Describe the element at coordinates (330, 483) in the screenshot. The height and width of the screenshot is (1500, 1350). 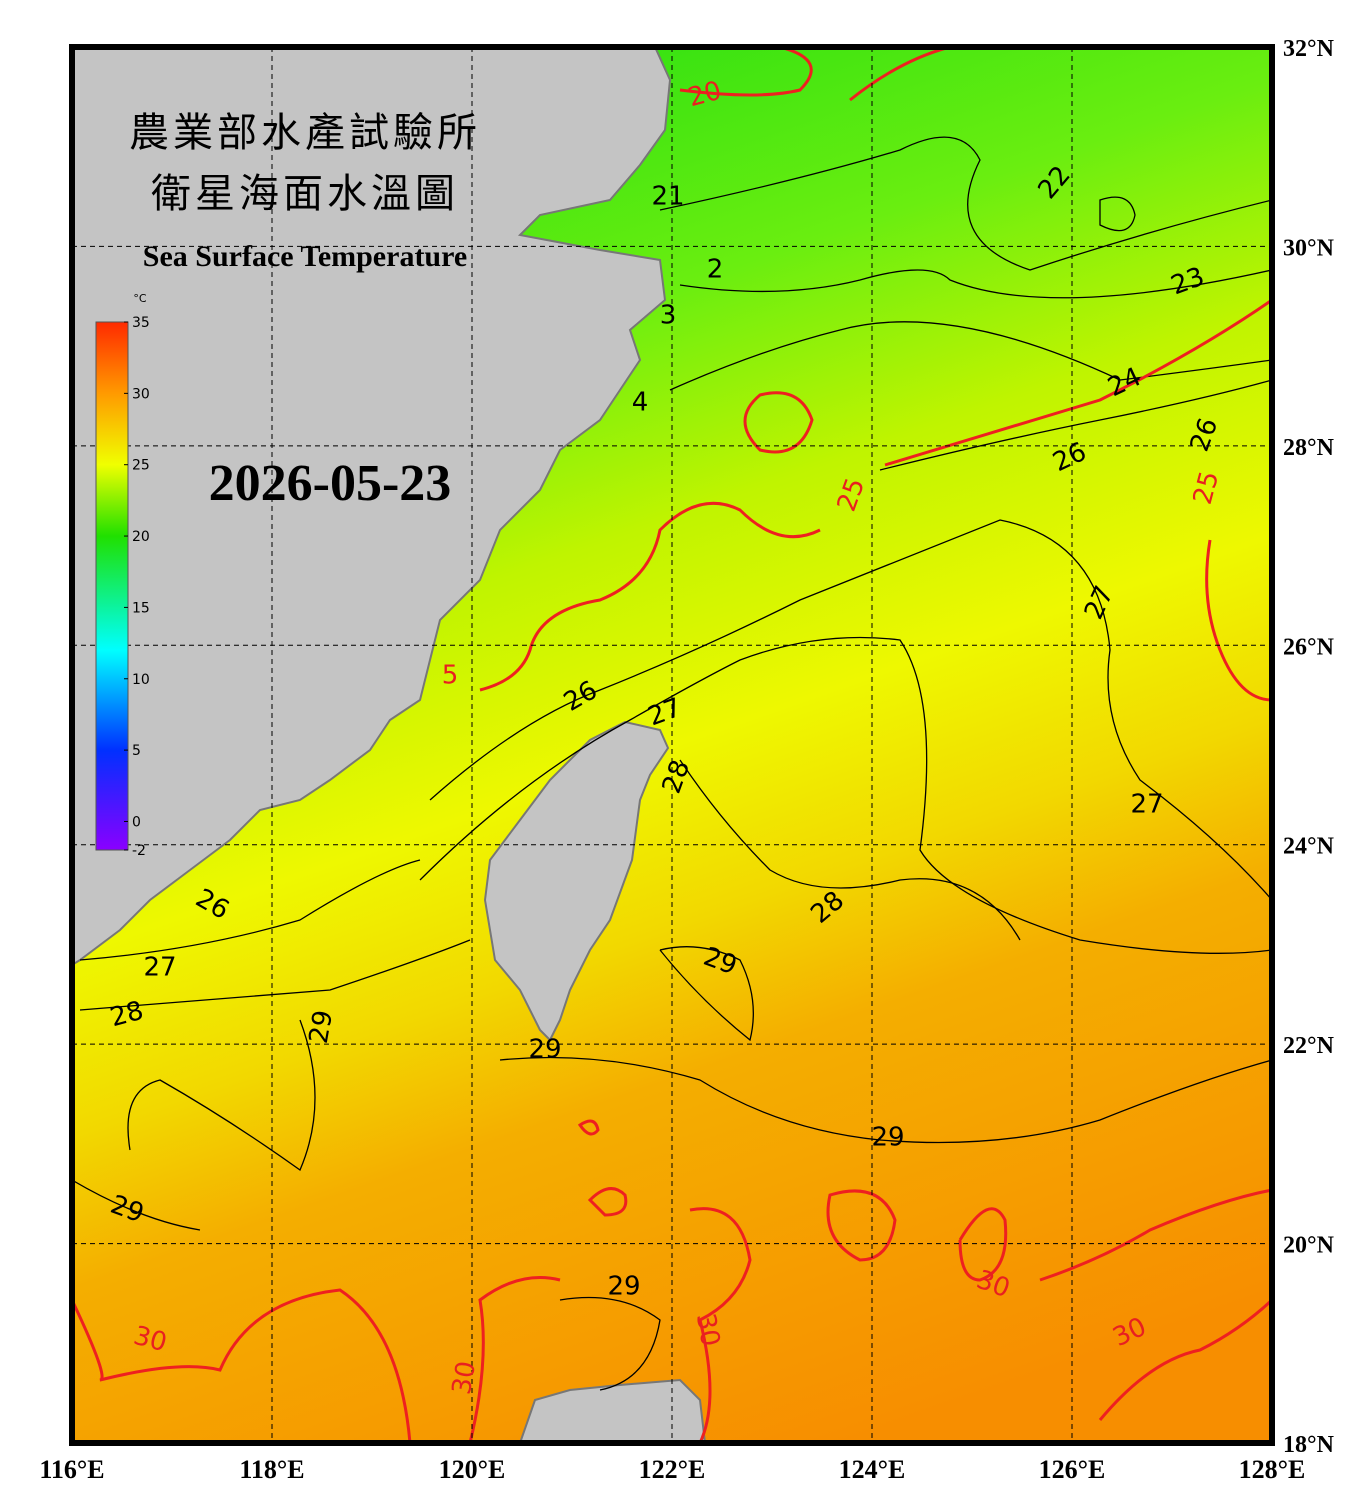
I see `date: 2026-05-23` at that location.